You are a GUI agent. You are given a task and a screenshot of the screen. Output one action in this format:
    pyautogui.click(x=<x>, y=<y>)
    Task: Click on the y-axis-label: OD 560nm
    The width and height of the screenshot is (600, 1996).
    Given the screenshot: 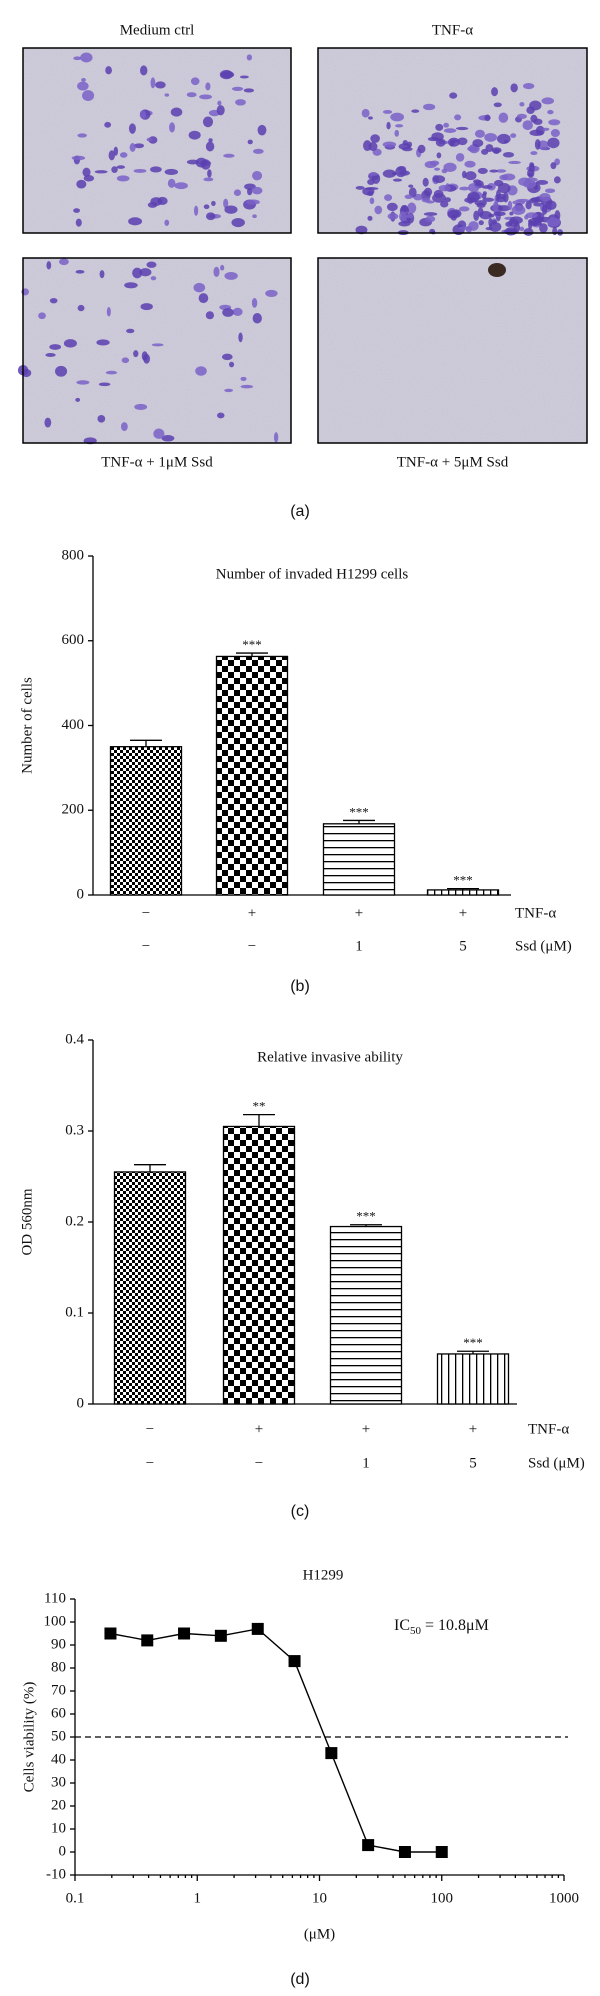 What is the action you would take?
    pyautogui.click(x=27, y=1221)
    